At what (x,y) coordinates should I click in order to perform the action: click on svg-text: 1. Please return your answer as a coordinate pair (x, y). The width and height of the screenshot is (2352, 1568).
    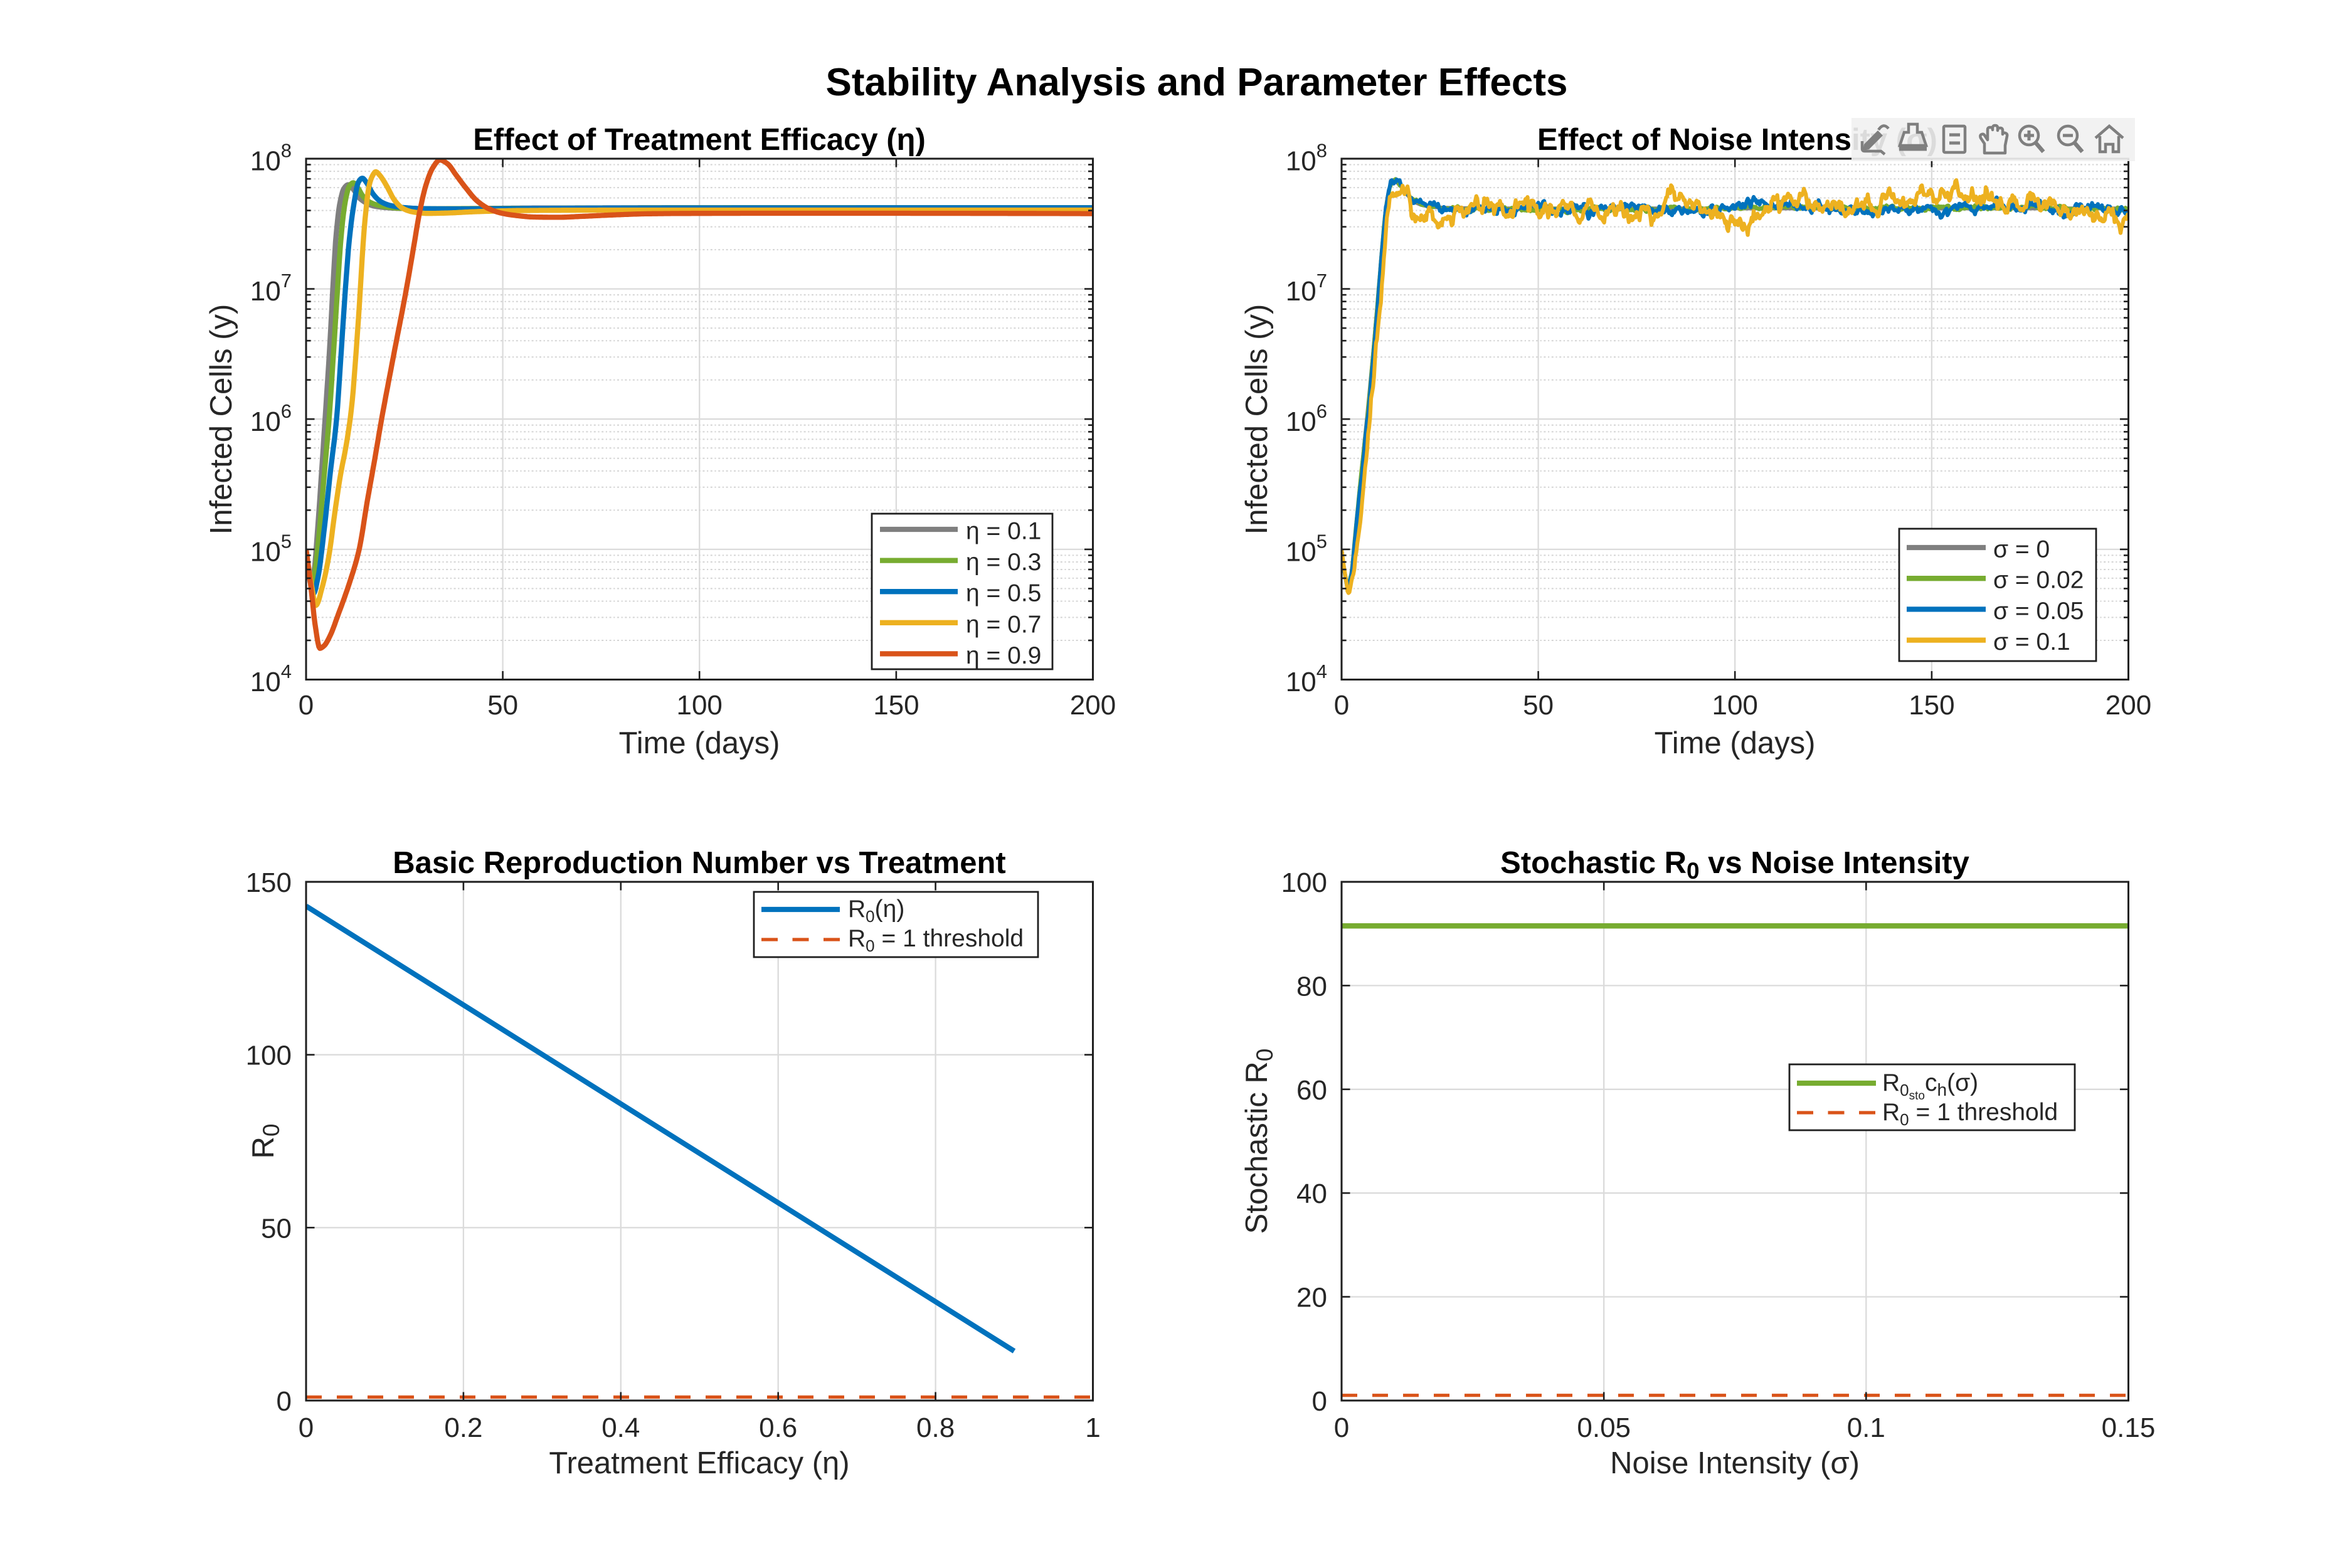
    Looking at the image, I should click on (1092, 1427).